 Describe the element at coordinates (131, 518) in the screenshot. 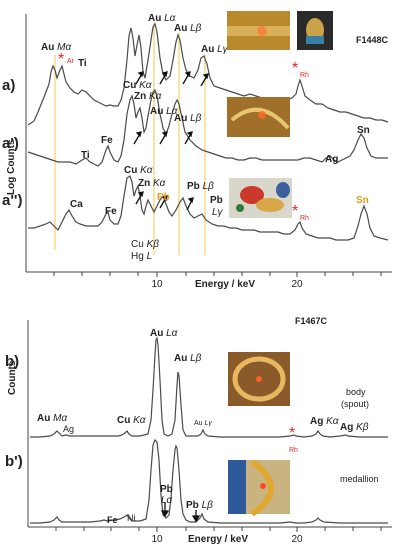

I see `label-bp-ni: Ni` at that location.